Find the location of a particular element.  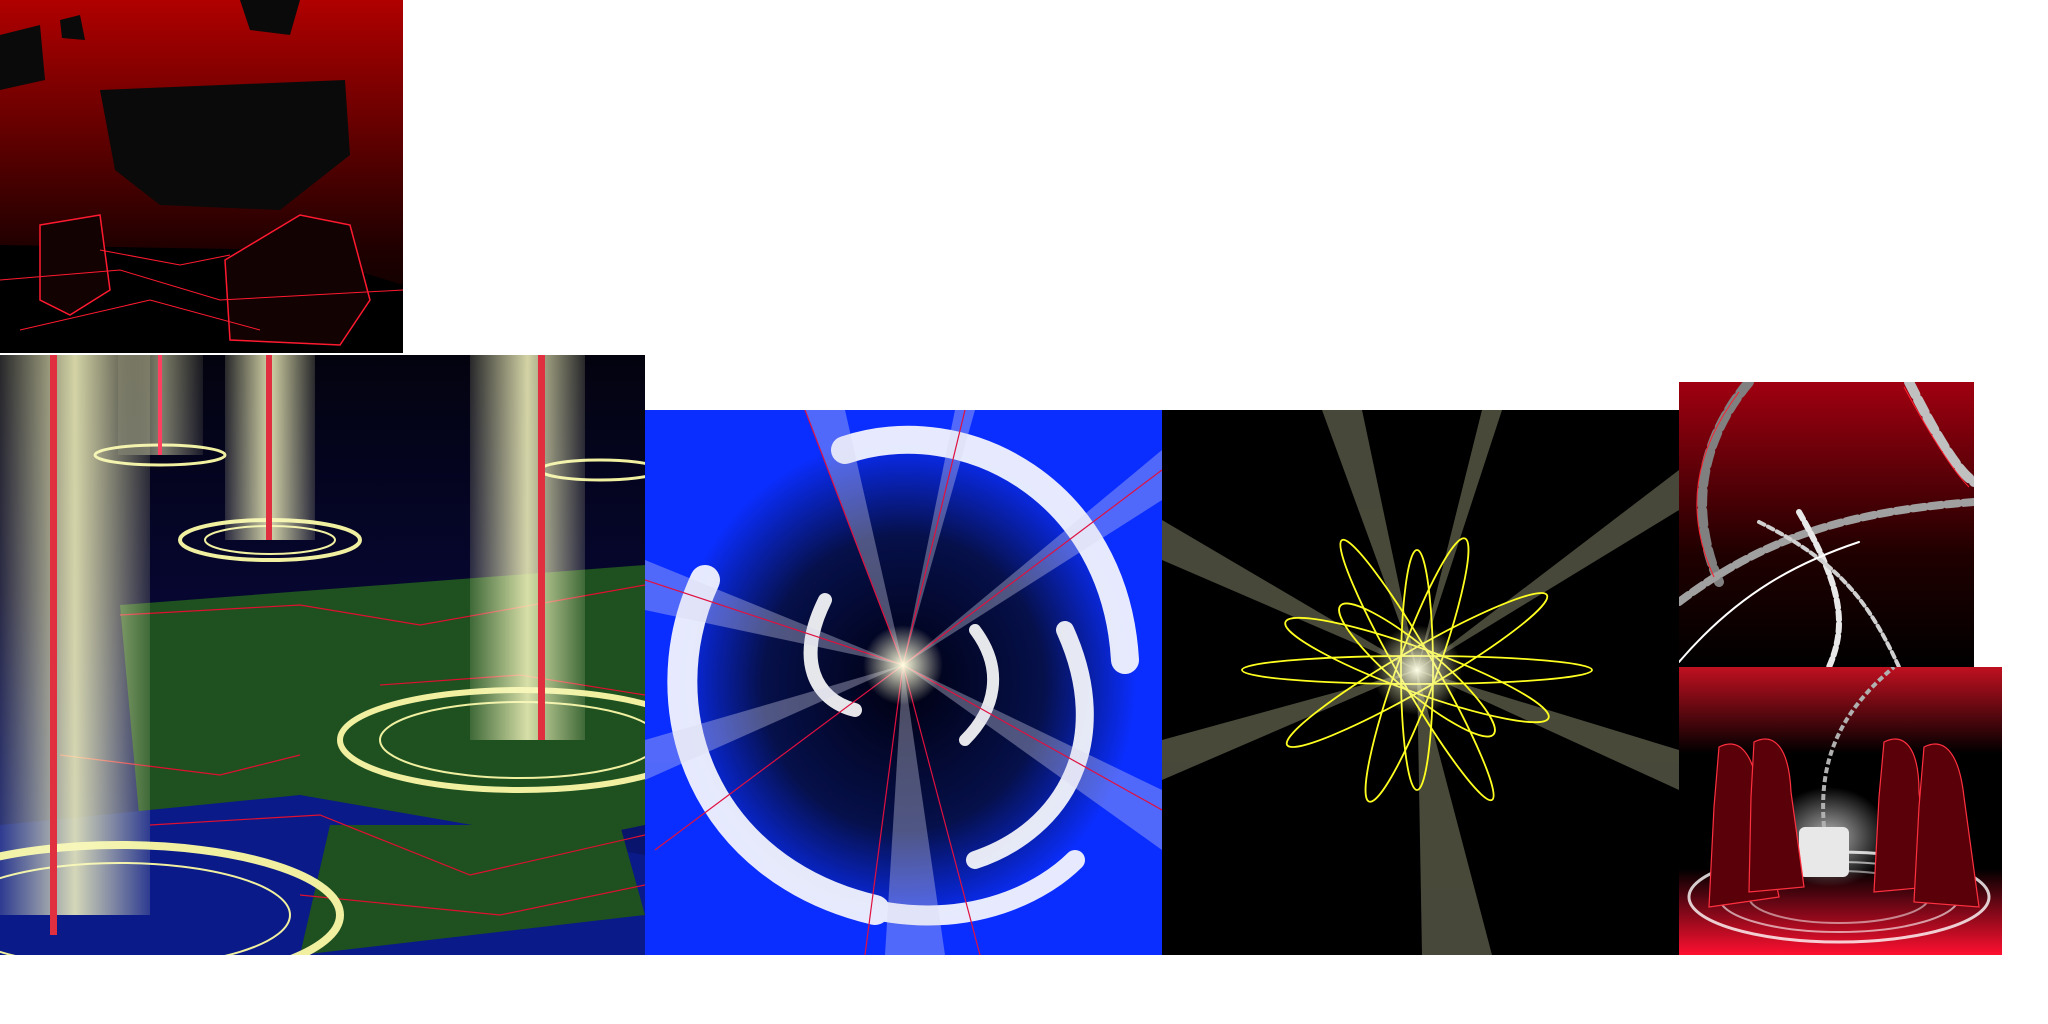

floating-rock is located at coordinates (225, 145).